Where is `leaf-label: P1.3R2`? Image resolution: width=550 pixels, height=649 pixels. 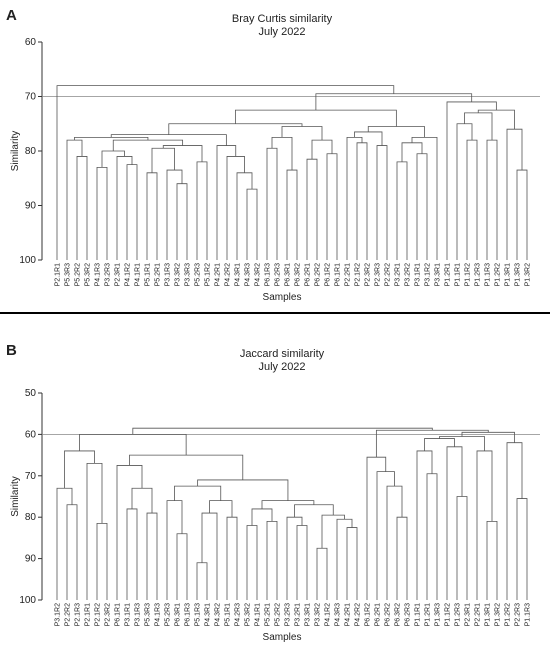
leaf-label: P1.3R2 is located at coordinates (498, 614).